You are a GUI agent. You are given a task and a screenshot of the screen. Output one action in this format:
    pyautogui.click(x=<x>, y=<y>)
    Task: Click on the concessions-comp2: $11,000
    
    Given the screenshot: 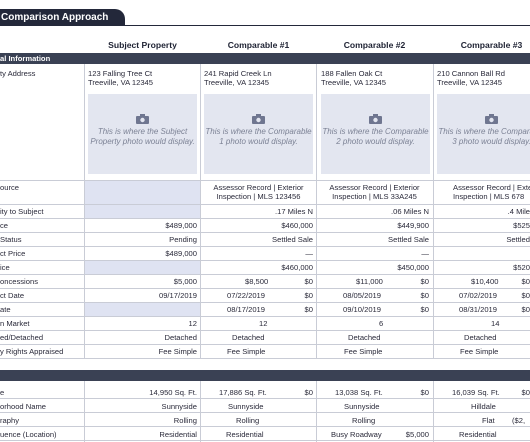 What is the action you would take?
    pyautogui.click(x=369, y=281)
    